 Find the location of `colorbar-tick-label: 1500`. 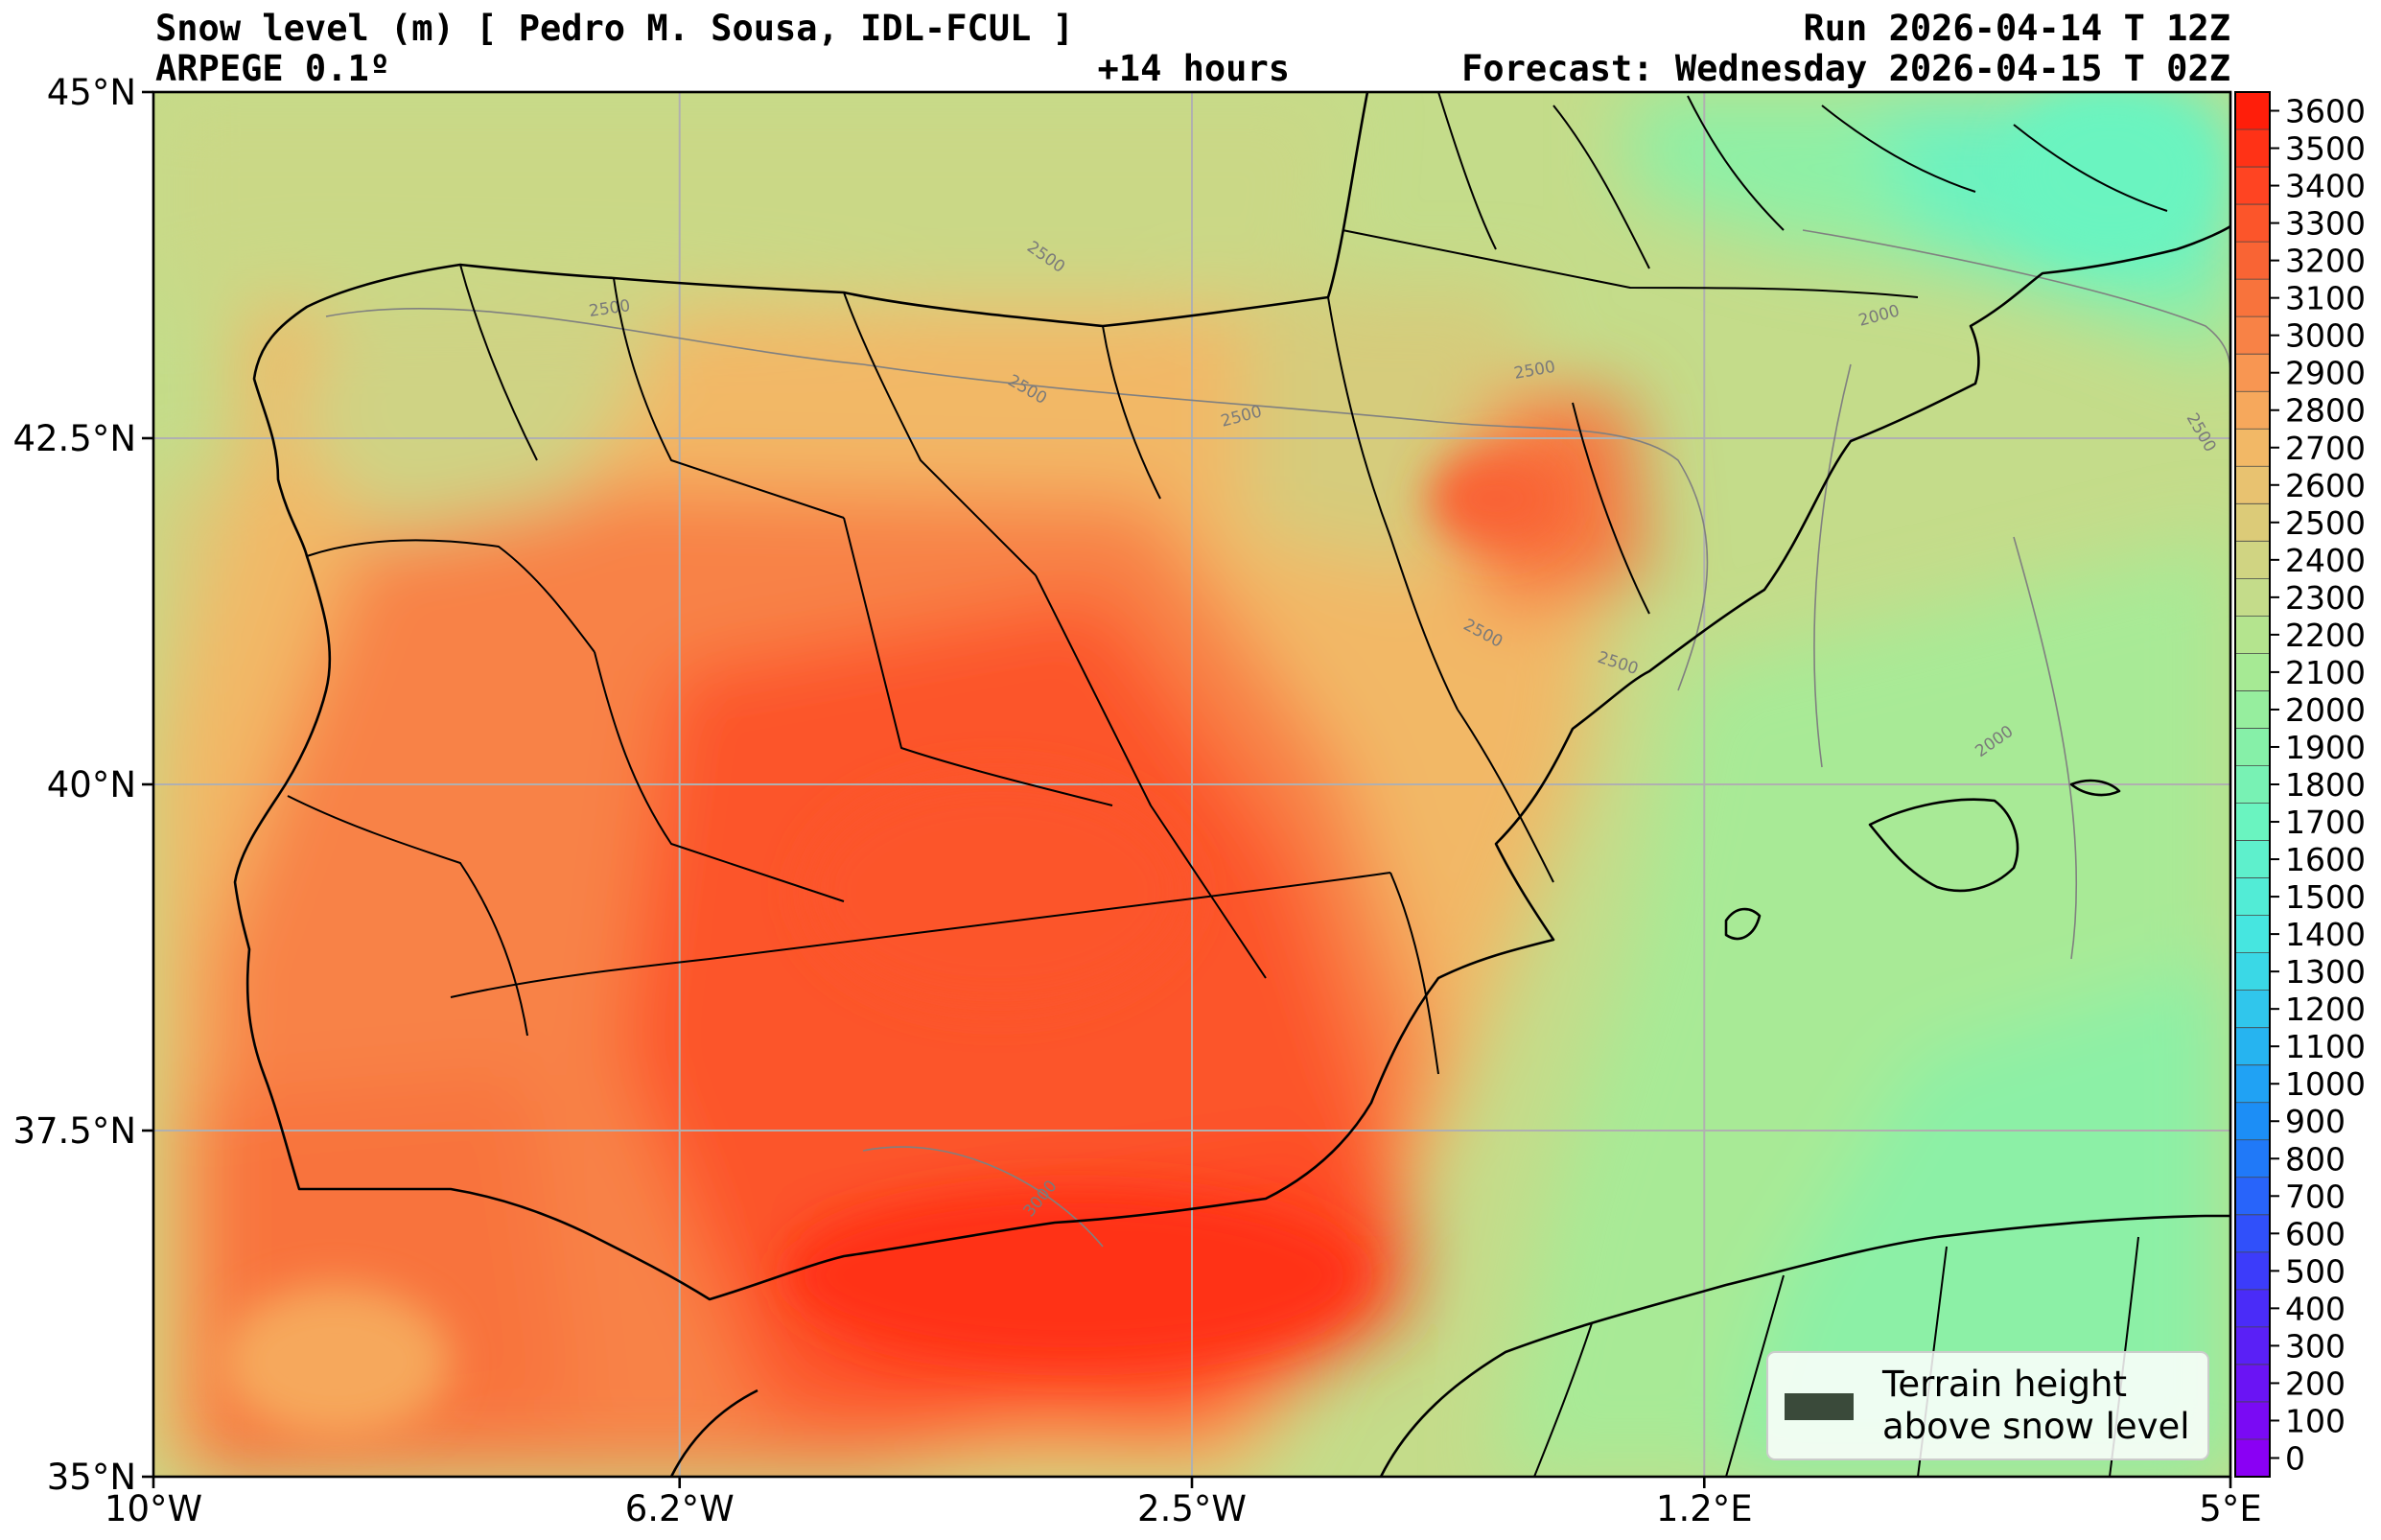

colorbar-tick-label: 1500 is located at coordinates (2325, 897).